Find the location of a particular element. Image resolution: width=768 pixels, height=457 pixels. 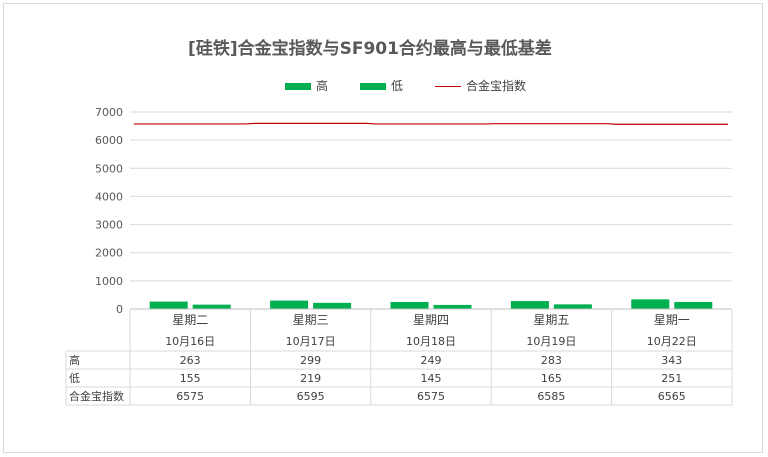

table-cell: 219 is located at coordinates (310, 378).